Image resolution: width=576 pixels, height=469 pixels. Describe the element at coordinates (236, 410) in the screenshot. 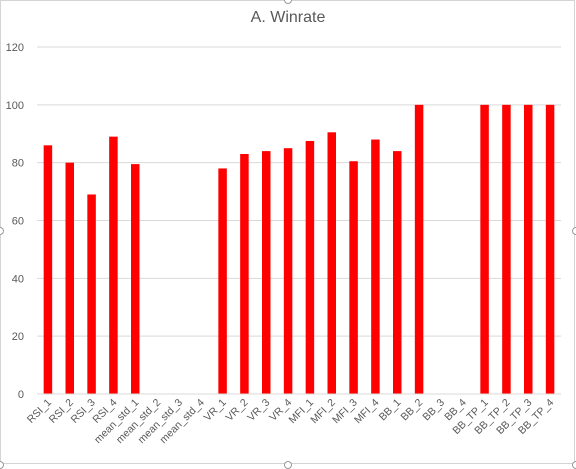

I see `x-tick-label: VR_2` at that location.